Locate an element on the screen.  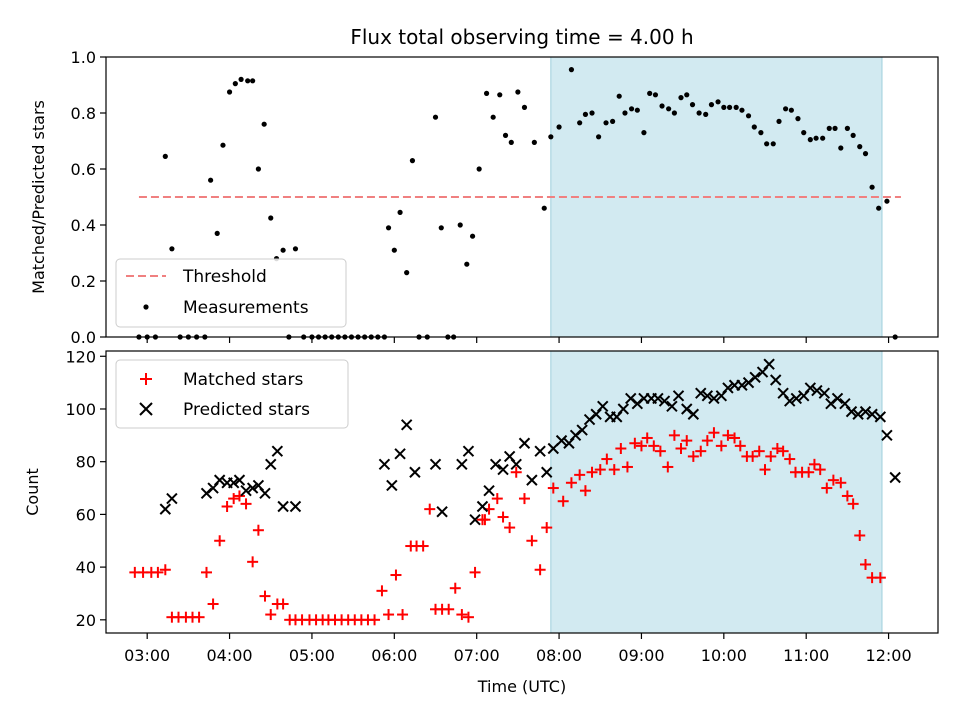
y-tick-label: 0.4 is located at coordinates (83, 225).